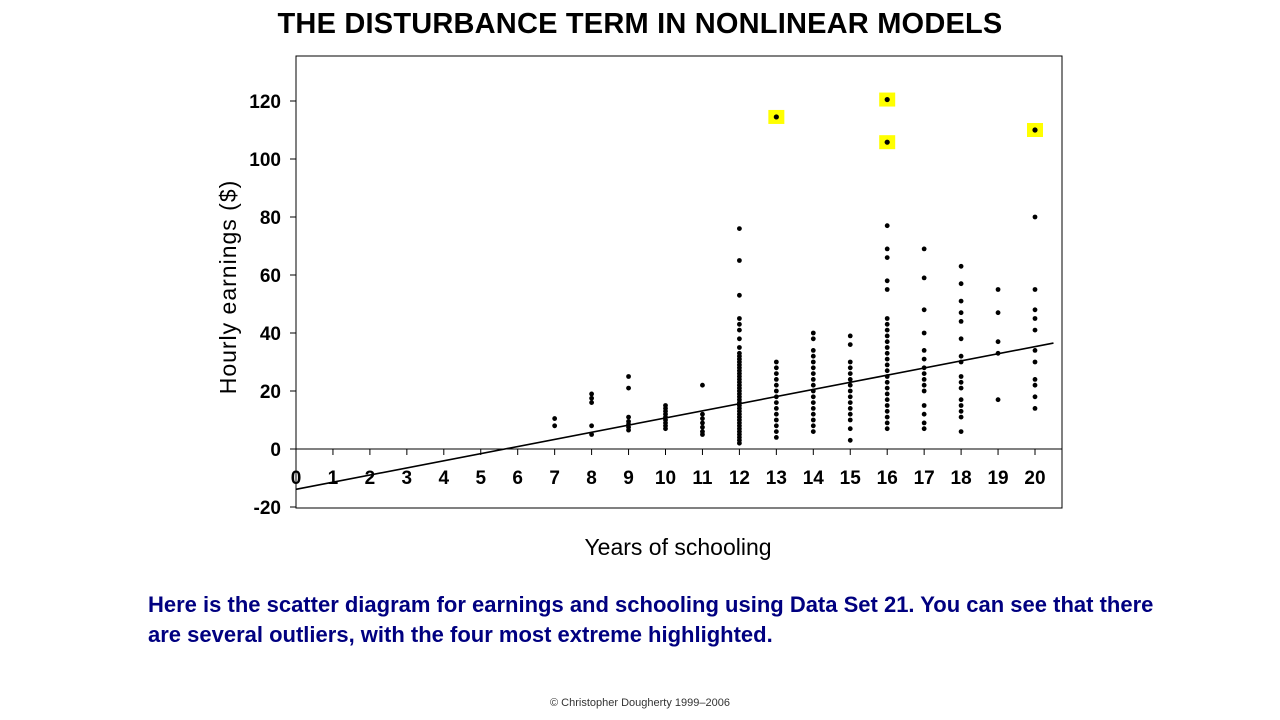 The width and height of the screenshot is (1280, 720). What do you see at coordinates (333, 478) in the screenshot?
I see `x-tick-label: 1` at bounding box center [333, 478].